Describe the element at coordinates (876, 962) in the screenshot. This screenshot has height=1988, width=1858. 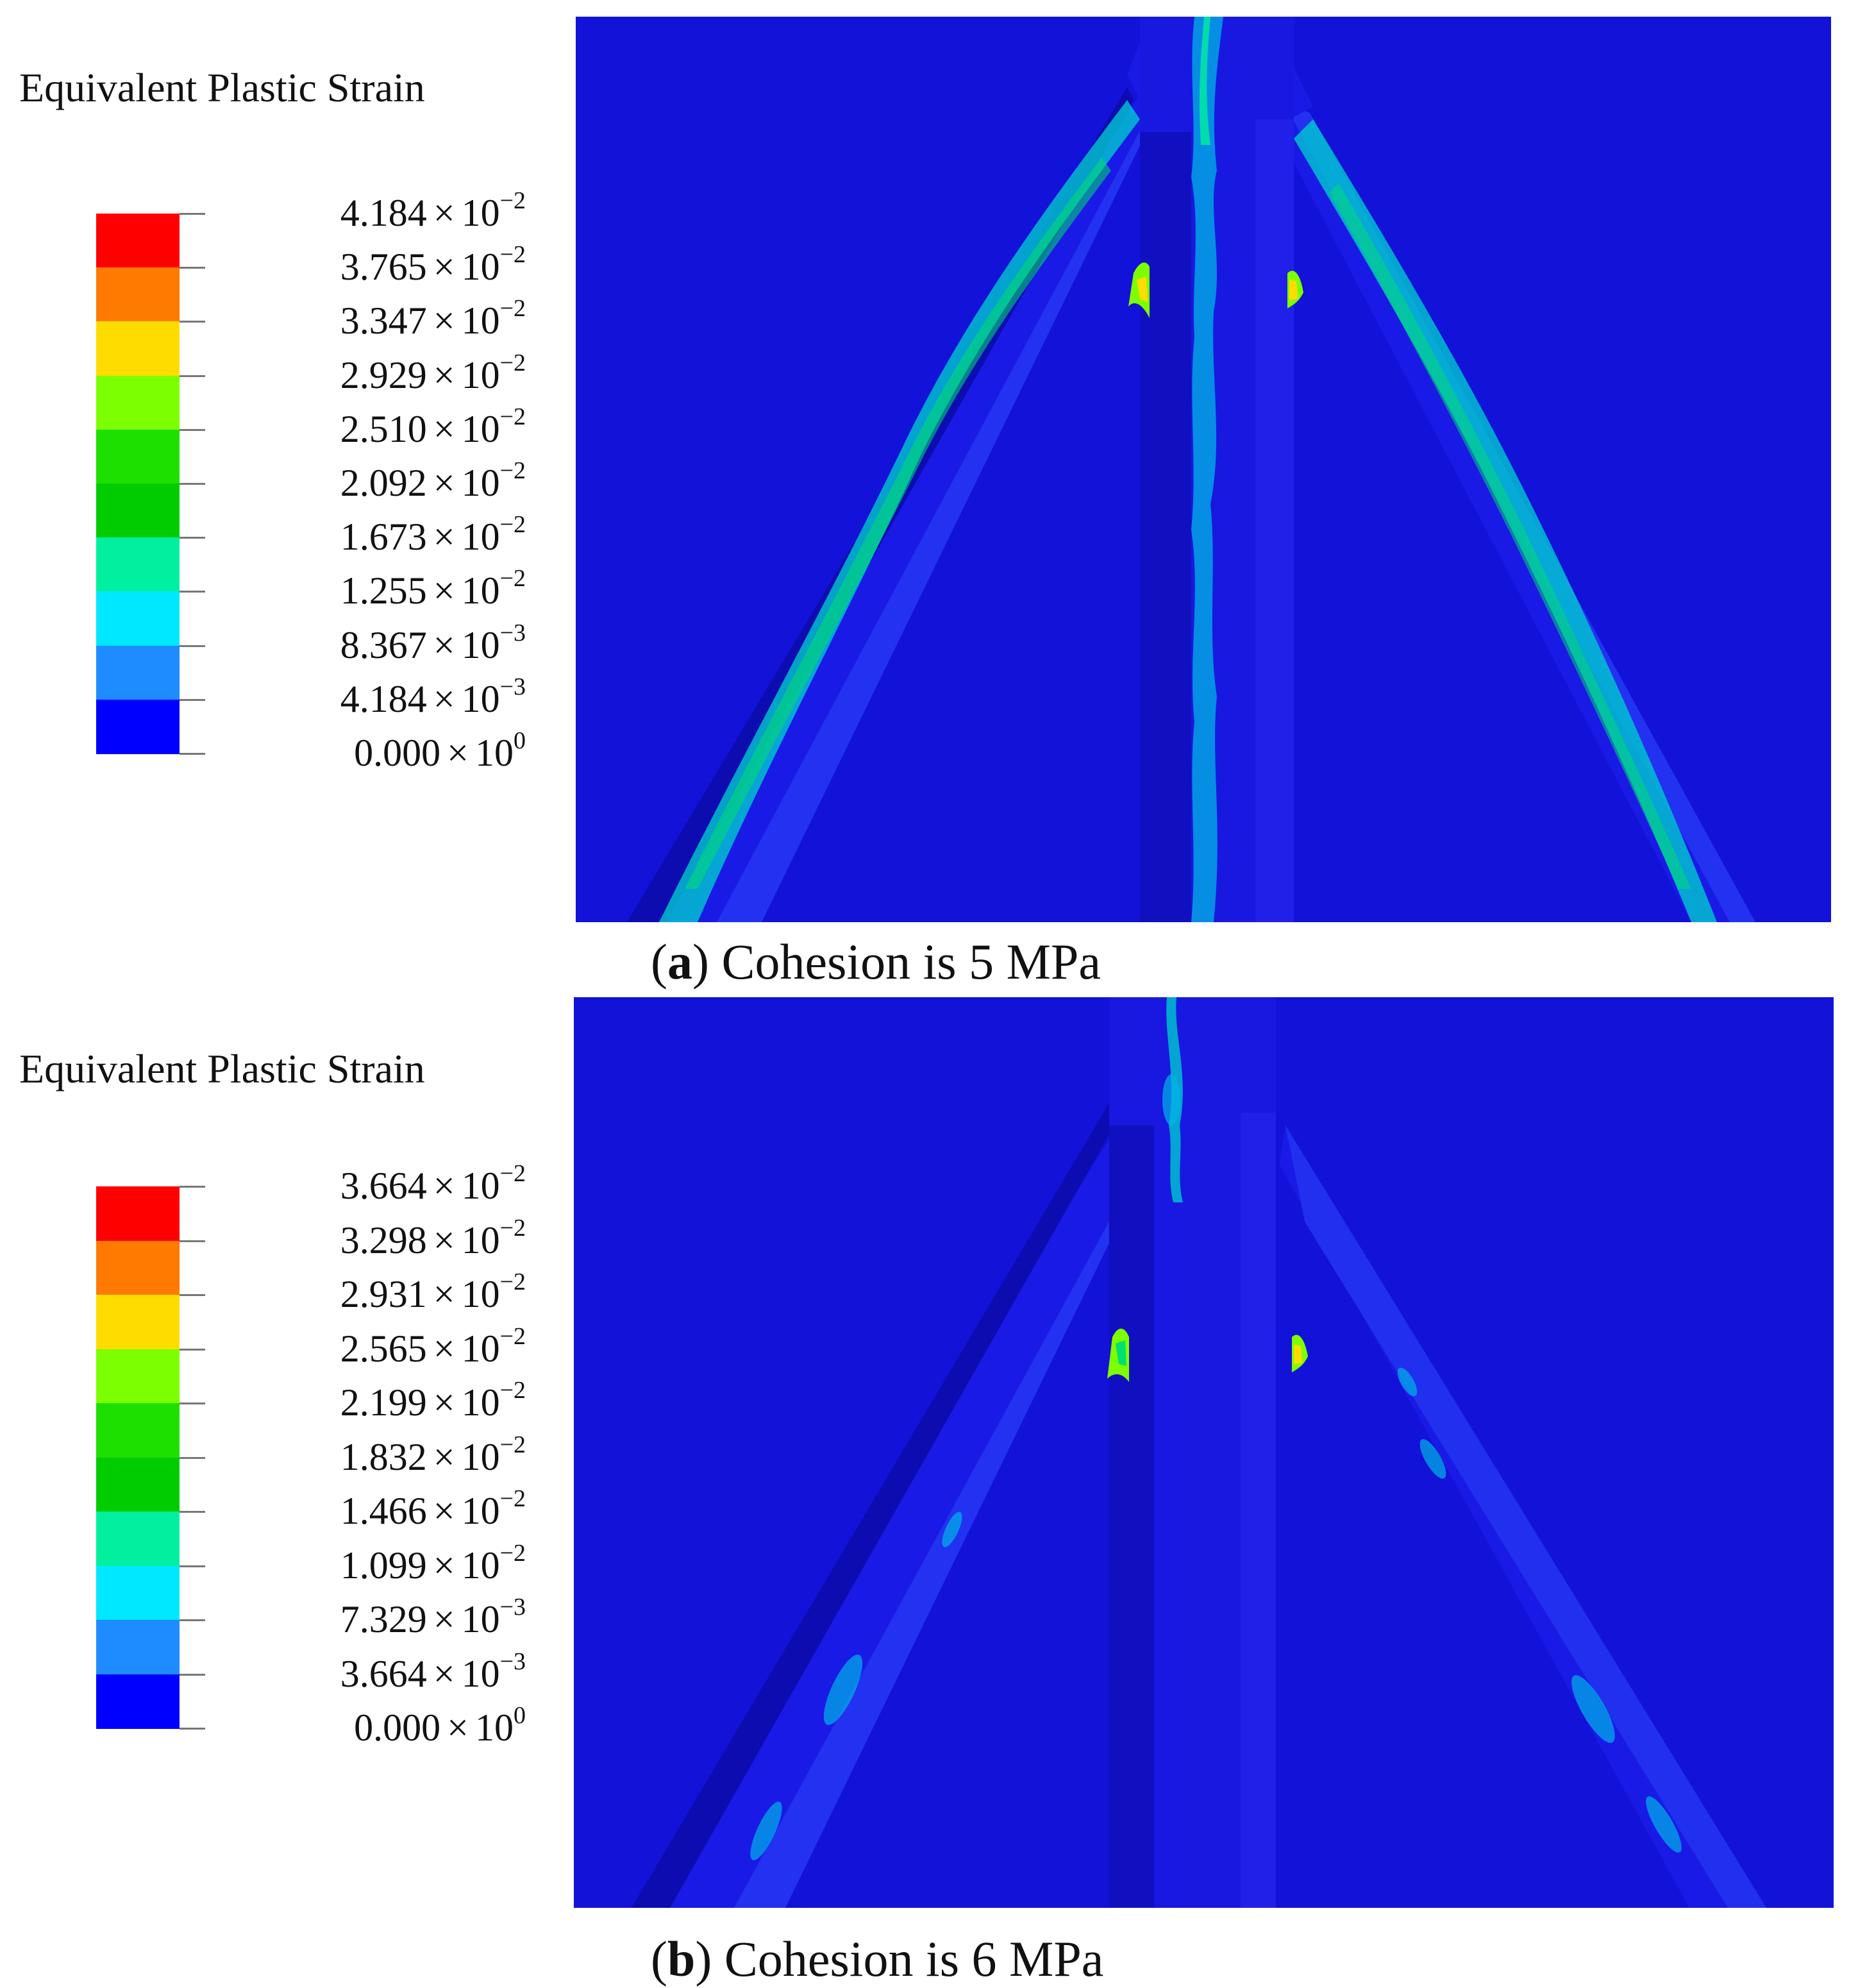
I see `caption: (a) Cohesion is 5 MPa` at that location.